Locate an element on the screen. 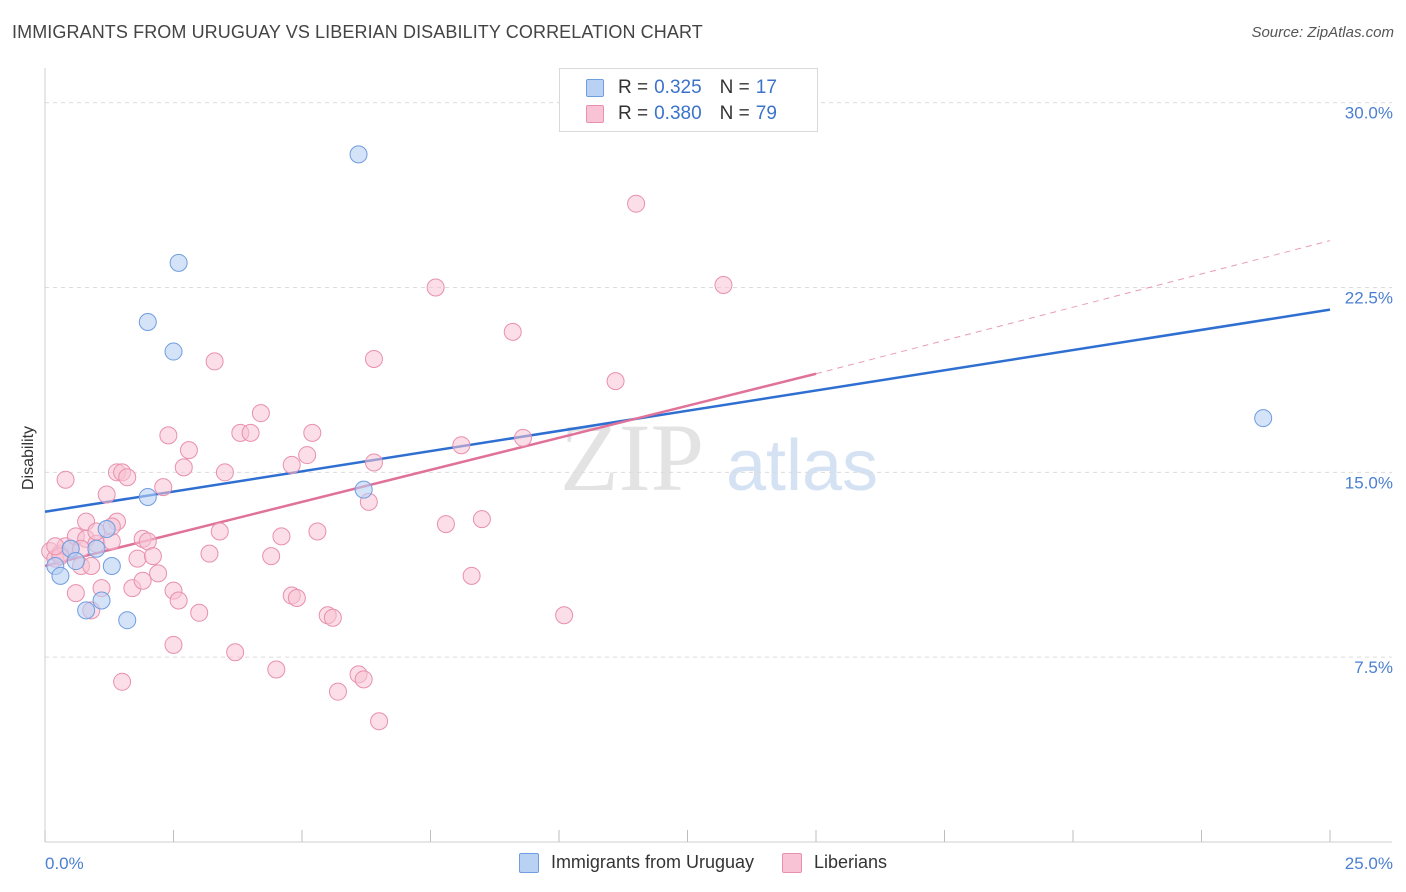 The width and height of the screenshot is (1406, 892). y-axis-label: Disability is located at coordinates (28, 458).